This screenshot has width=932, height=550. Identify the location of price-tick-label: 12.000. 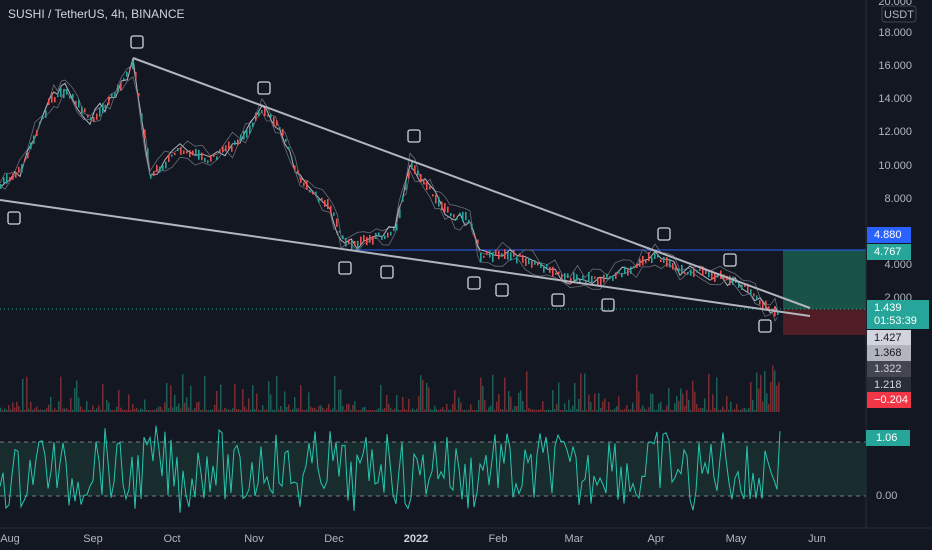
(895, 132).